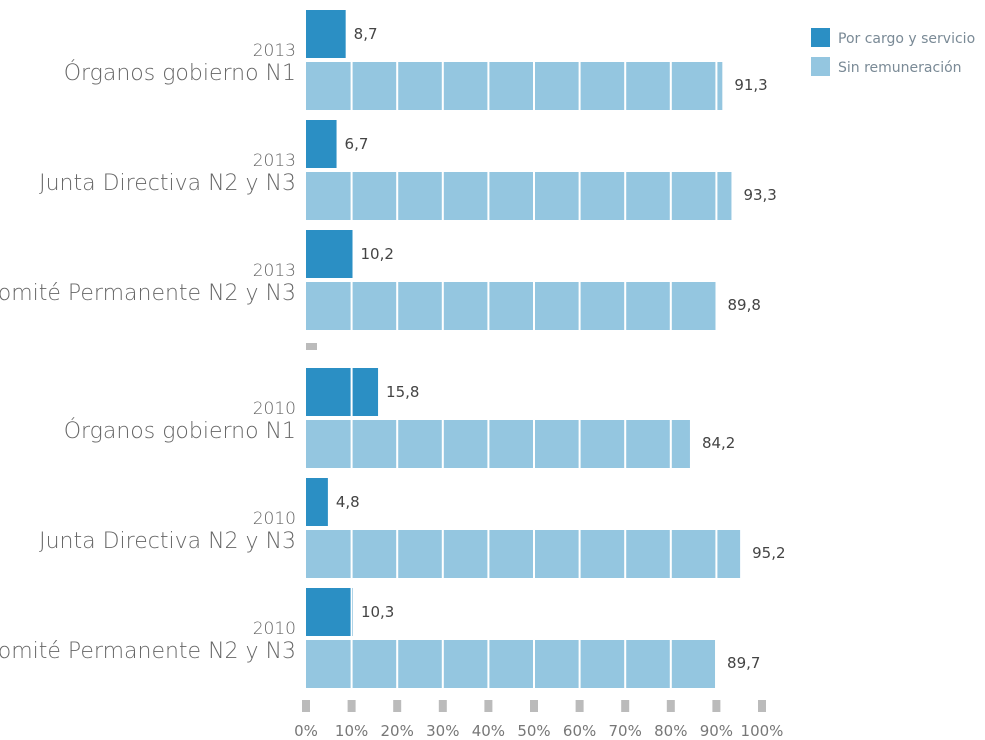  Describe the element at coordinates (397, 731) in the screenshot. I see `x-tick-label: 20%` at that location.